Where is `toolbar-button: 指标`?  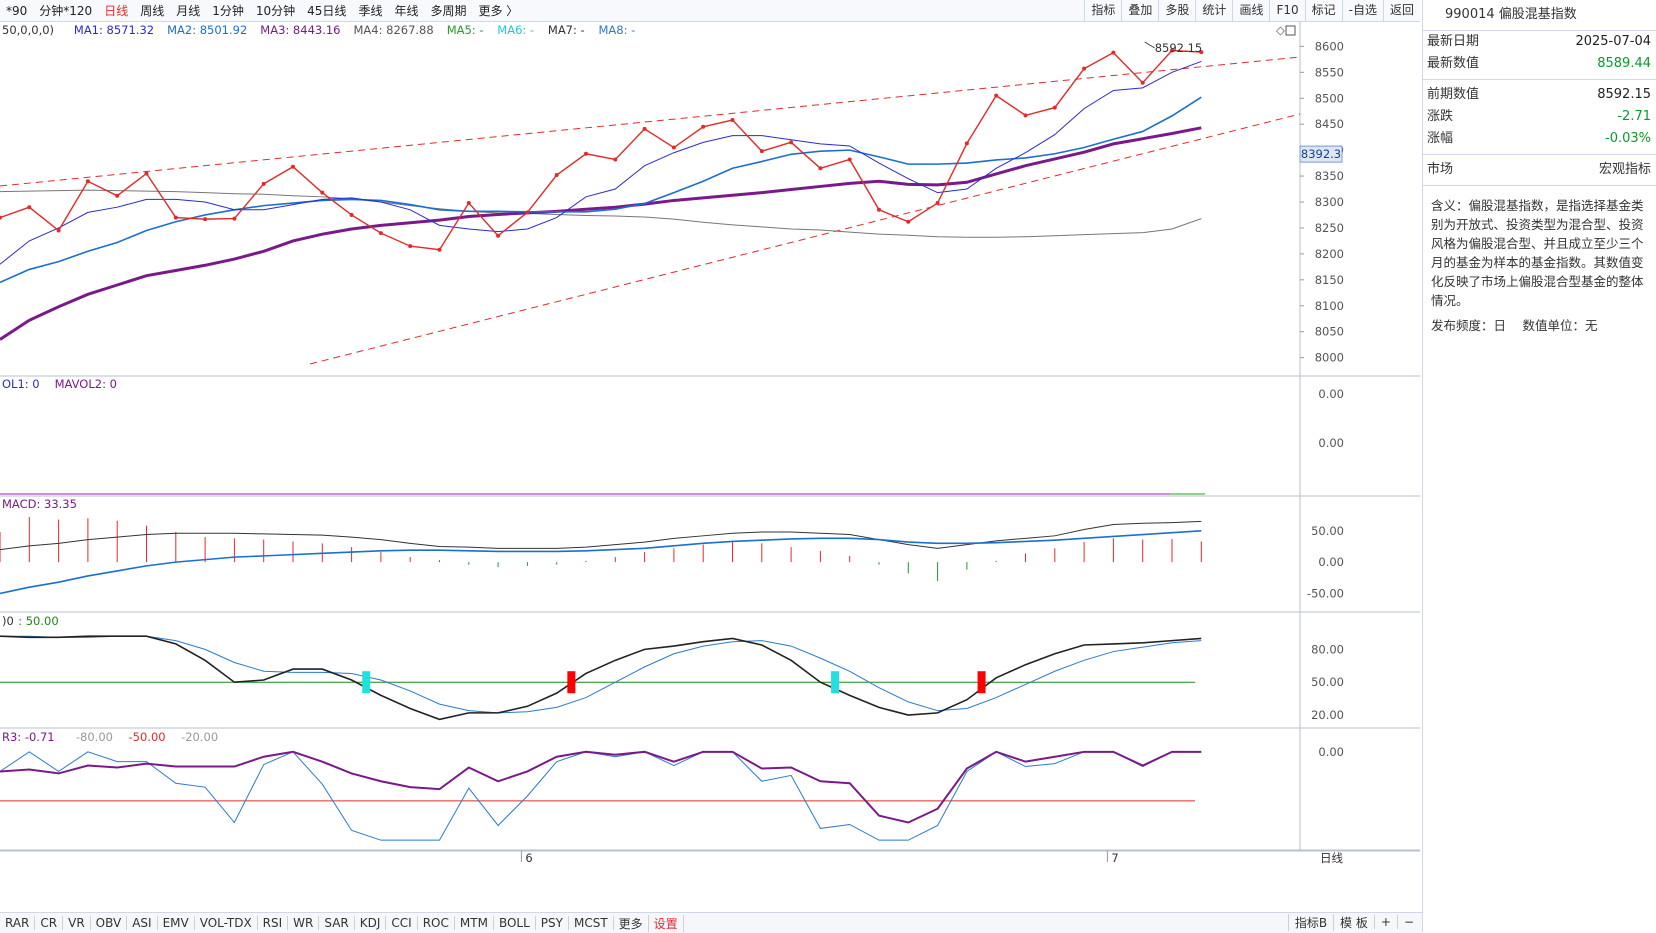
toolbar-button: 指标 is located at coordinates (1102, 10).